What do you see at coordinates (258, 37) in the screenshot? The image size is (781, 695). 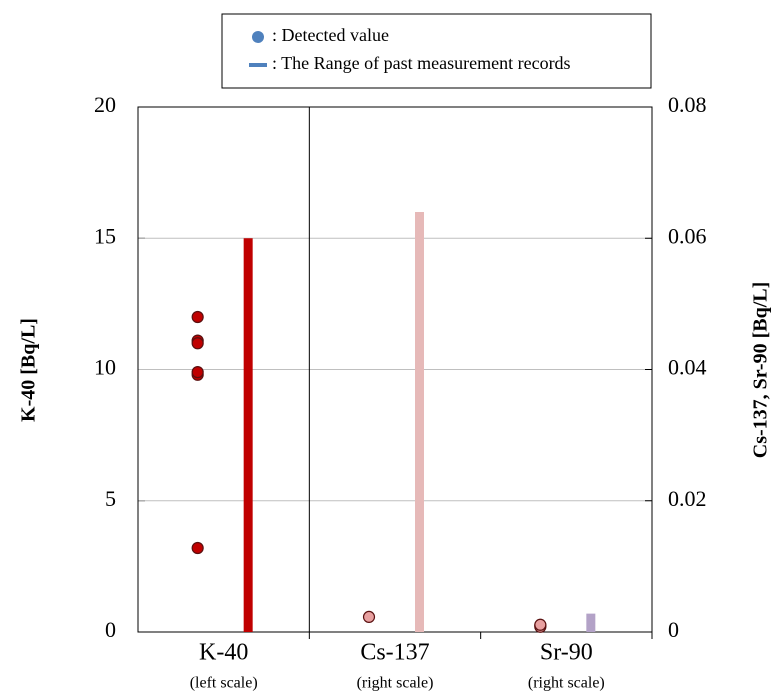 I see `legend-marker` at bounding box center [258, 37].